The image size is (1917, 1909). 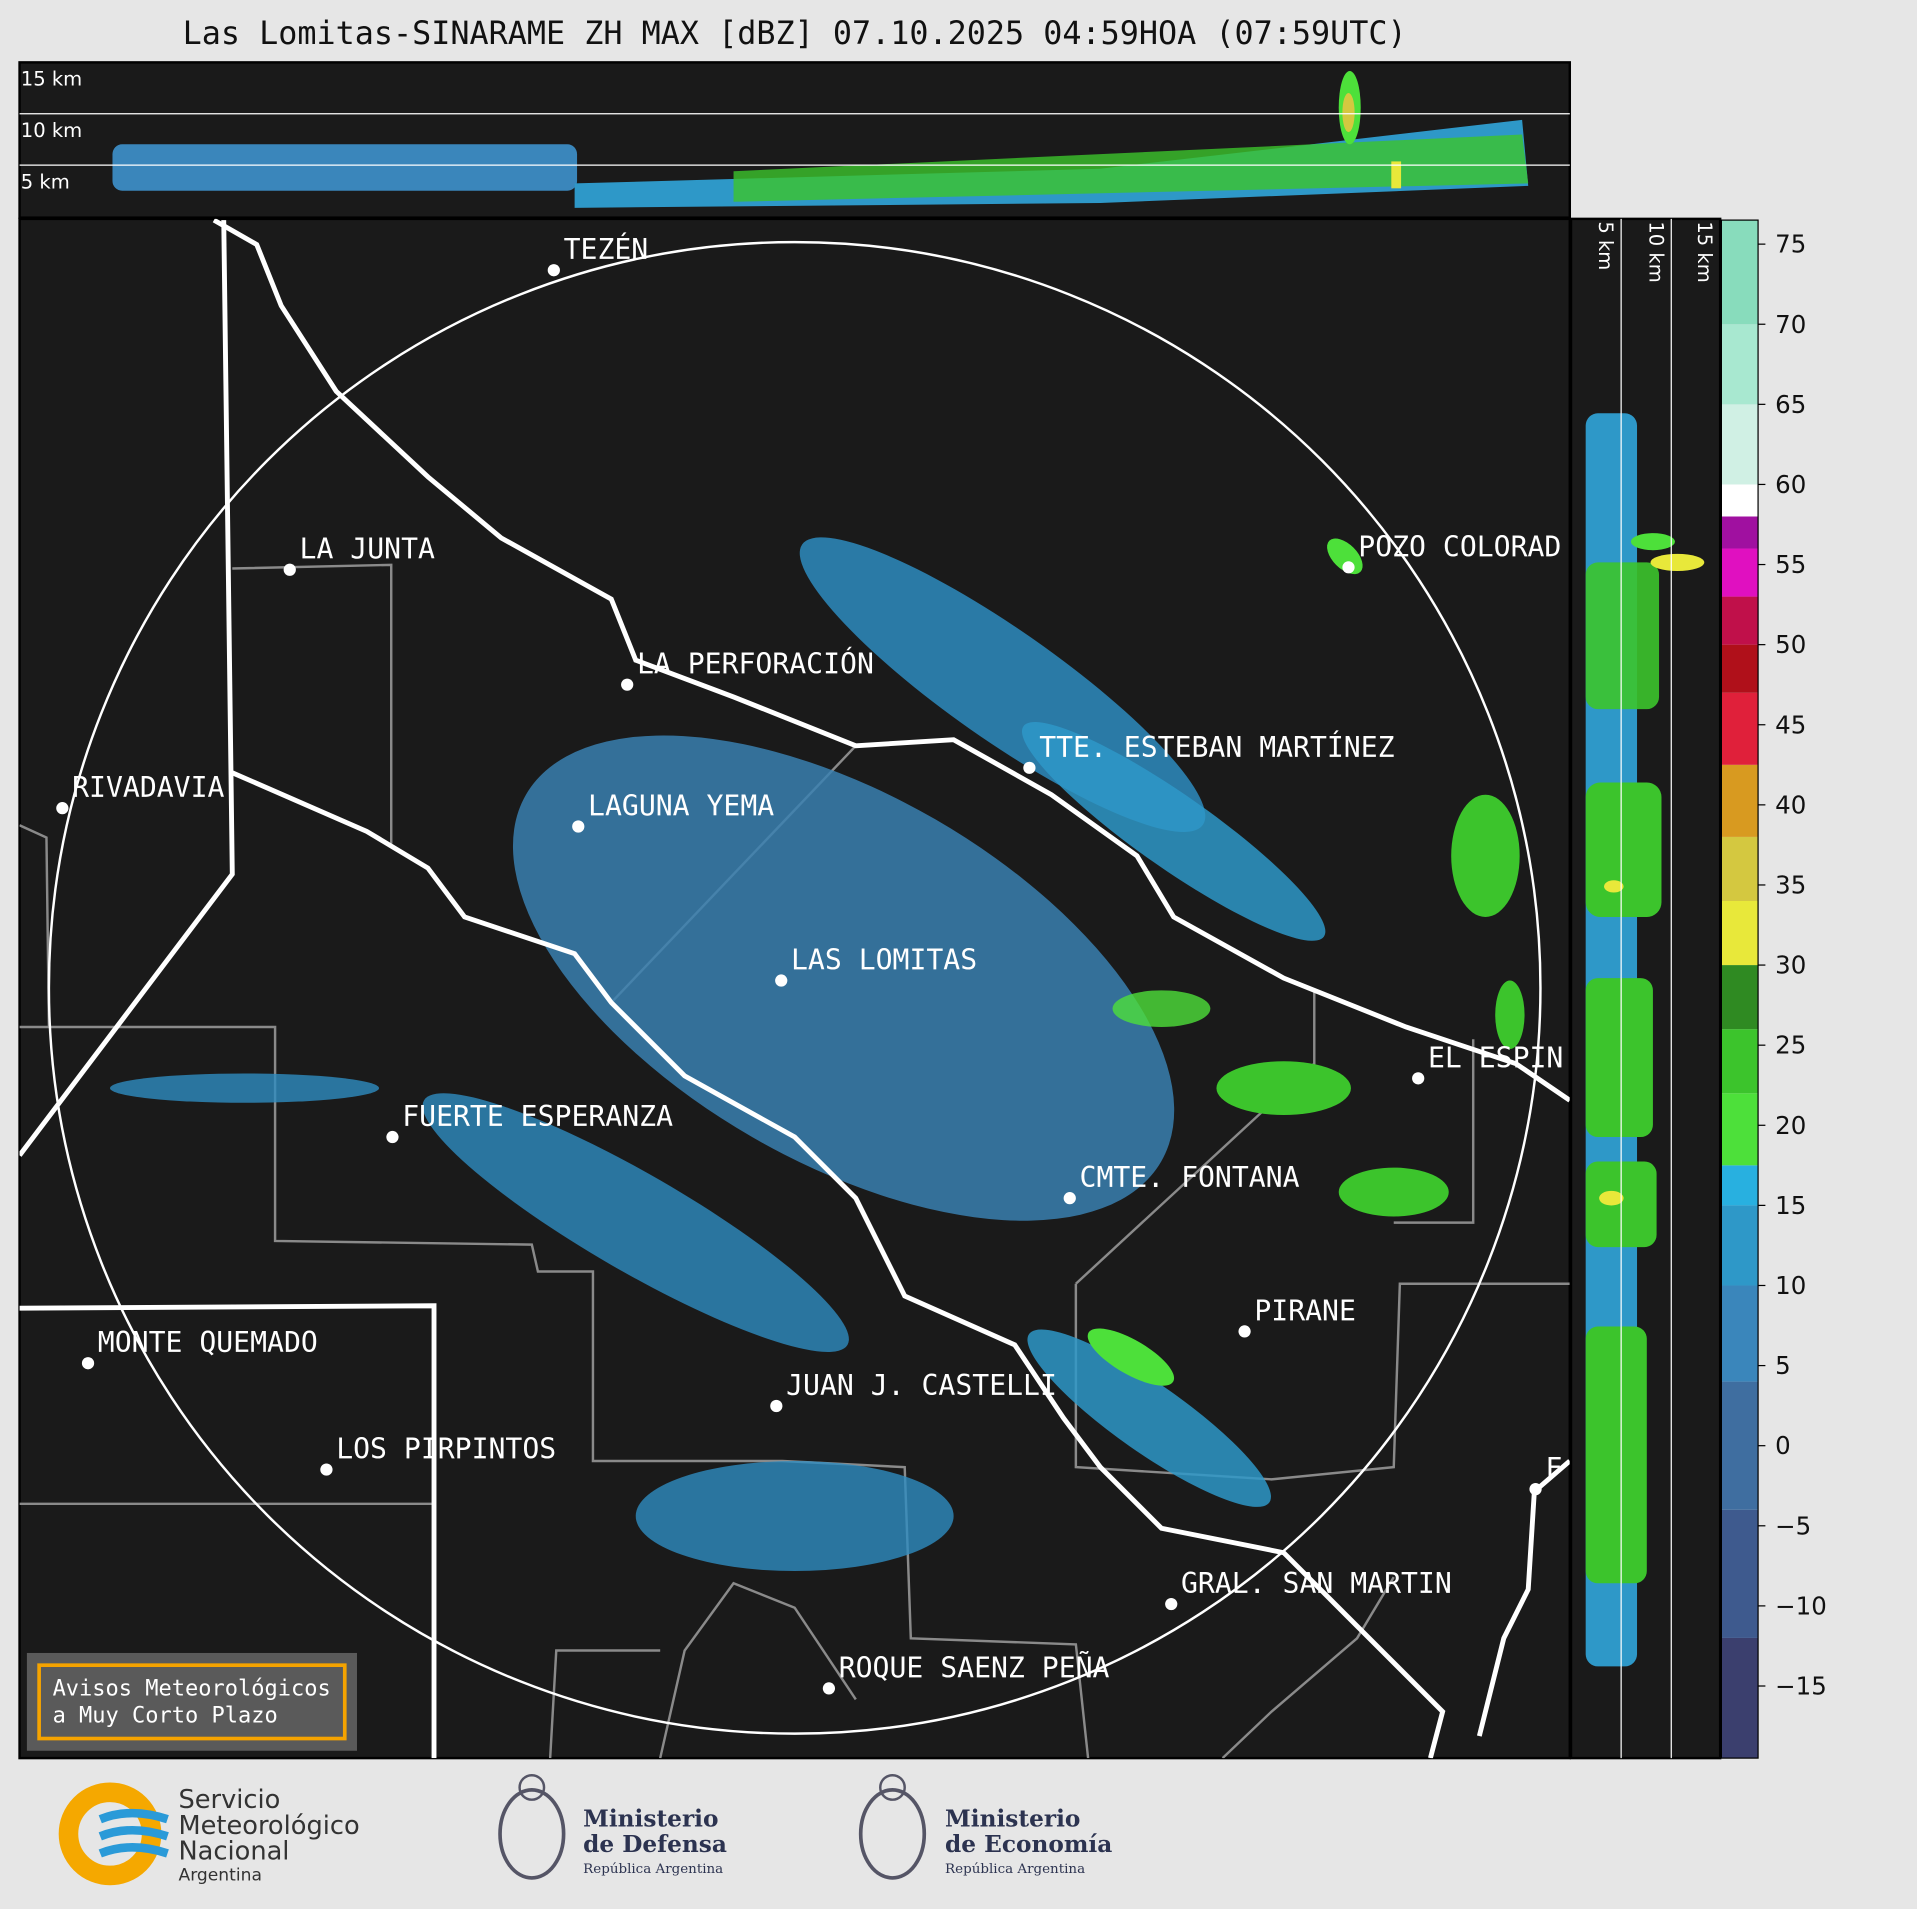 I want to click on place-label: JUAN J. CASTELLI, so click(x=921, y=1385).